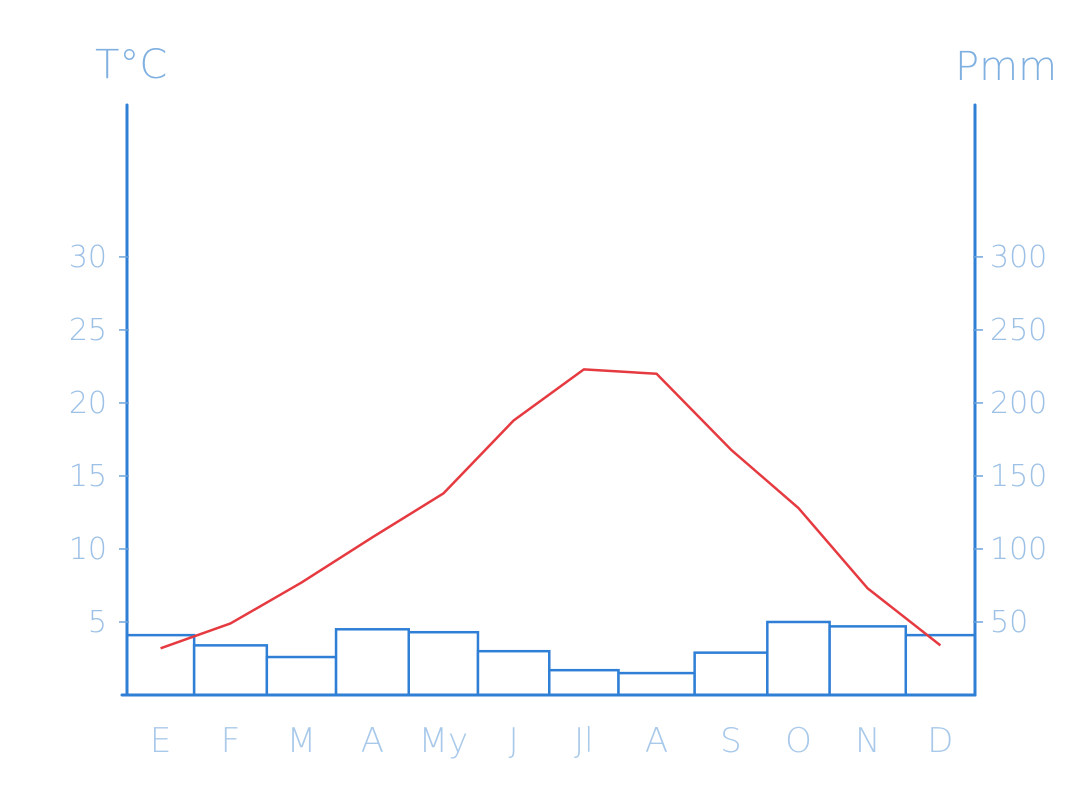 This screenshot has width=1087, height=786. What do you see at coordinates (1018, 330) in the screenshot?
I see `right-tick-label-250: 250` at bounding box center [1018, 330].